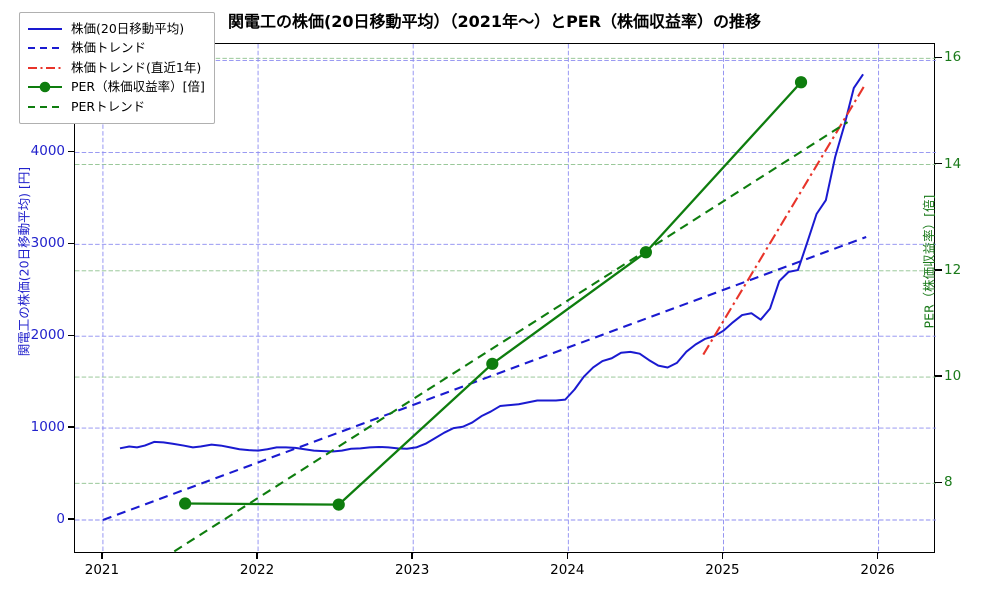  Describe the element at coordinates (47, 243) in the screenshot. I see `y-tick-label-left: 3000` at that location.